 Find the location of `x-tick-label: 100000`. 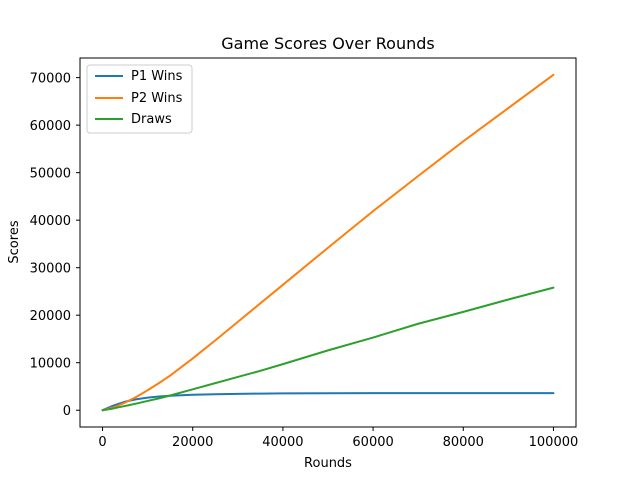

x-tick-label: 100000 is located at coordinates (554, 442).